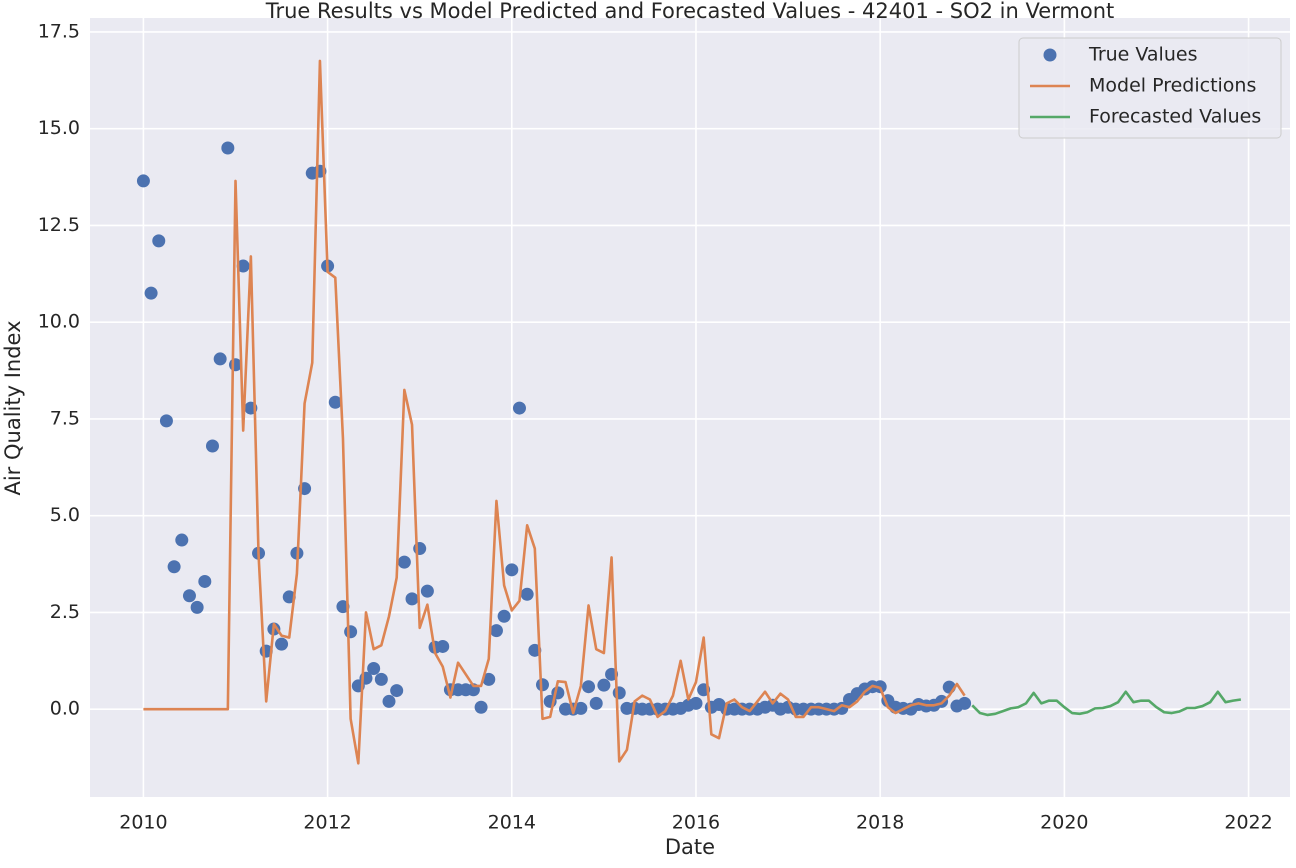 This screenshot has width=1296, height=868. Describe the element at coordinates (13, 407) in the screenshot. I see `y-axis-label: Air Quality Index` at that location.